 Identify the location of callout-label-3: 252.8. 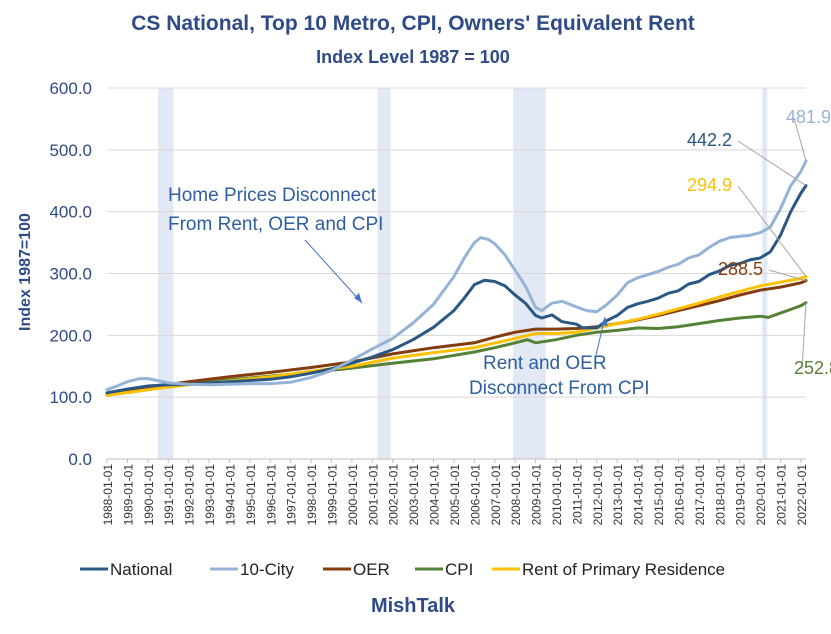
(812, 368).